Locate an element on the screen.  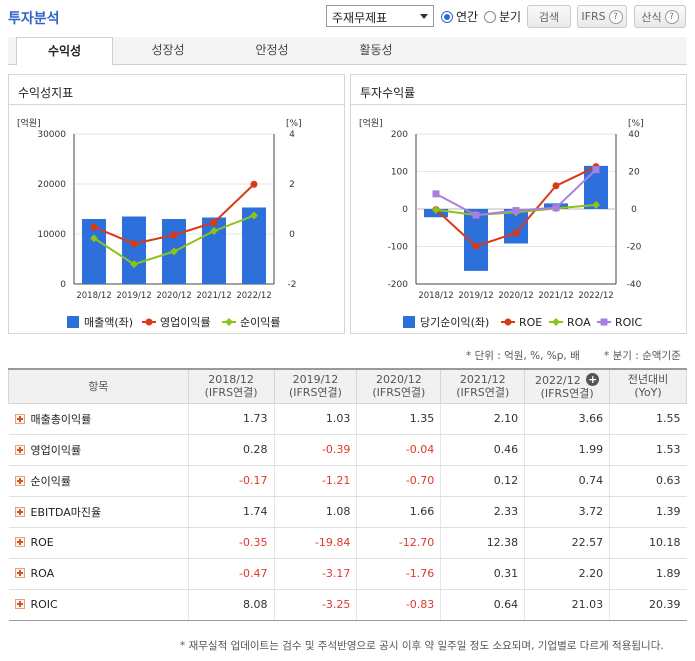
table-cell: -0.70 is located at coordinates (398, 481).